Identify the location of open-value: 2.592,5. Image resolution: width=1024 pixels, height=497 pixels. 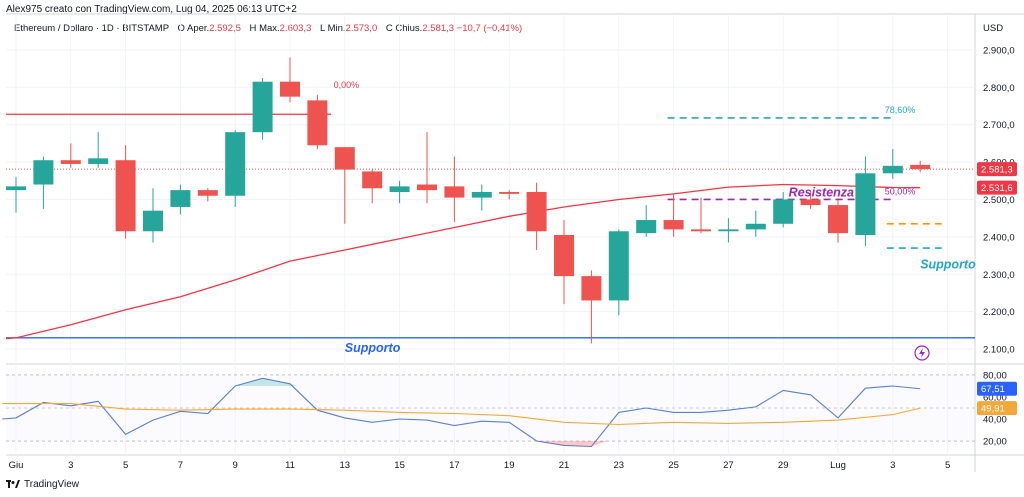
(225, 28).